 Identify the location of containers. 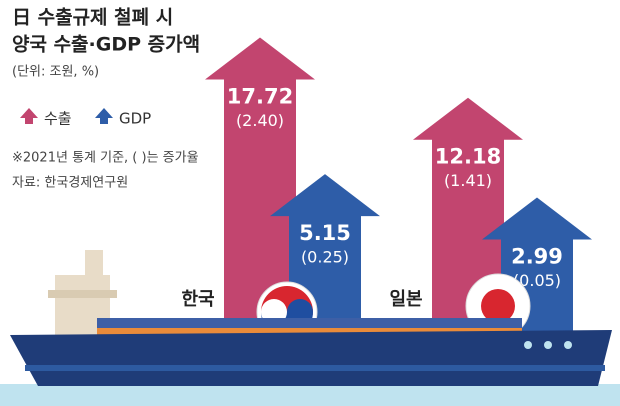
(309, 323).